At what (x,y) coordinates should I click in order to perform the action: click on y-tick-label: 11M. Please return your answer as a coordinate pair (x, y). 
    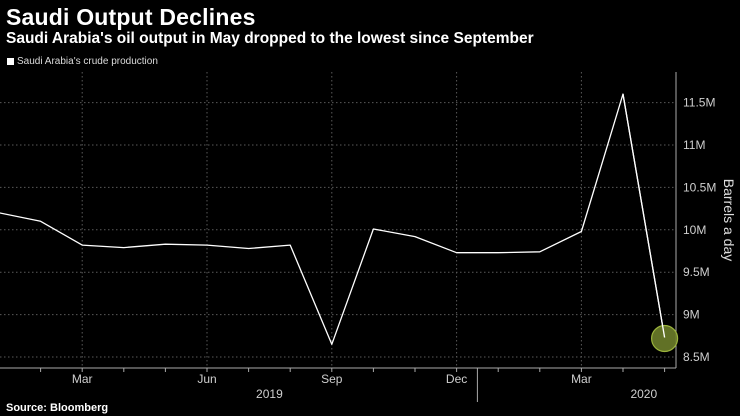
    Looking at the image, I should click on (694, 145).